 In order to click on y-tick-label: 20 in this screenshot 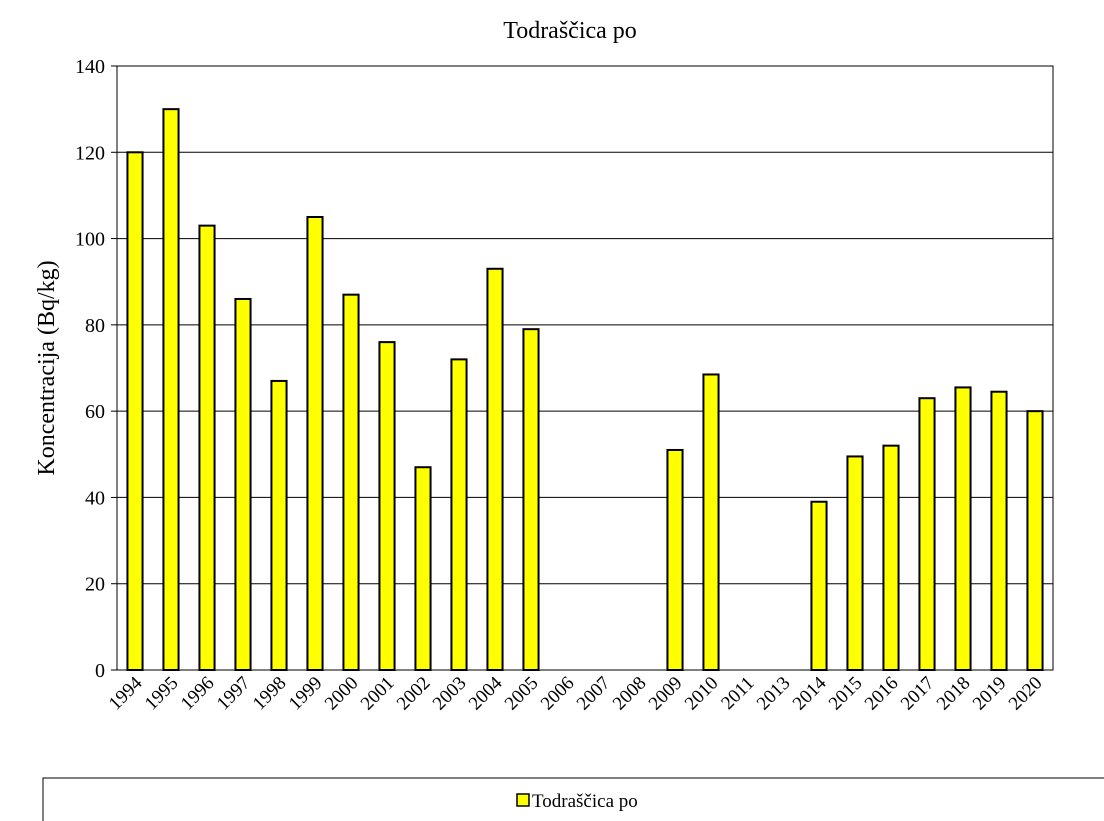, I will do `click(95, 585)`.